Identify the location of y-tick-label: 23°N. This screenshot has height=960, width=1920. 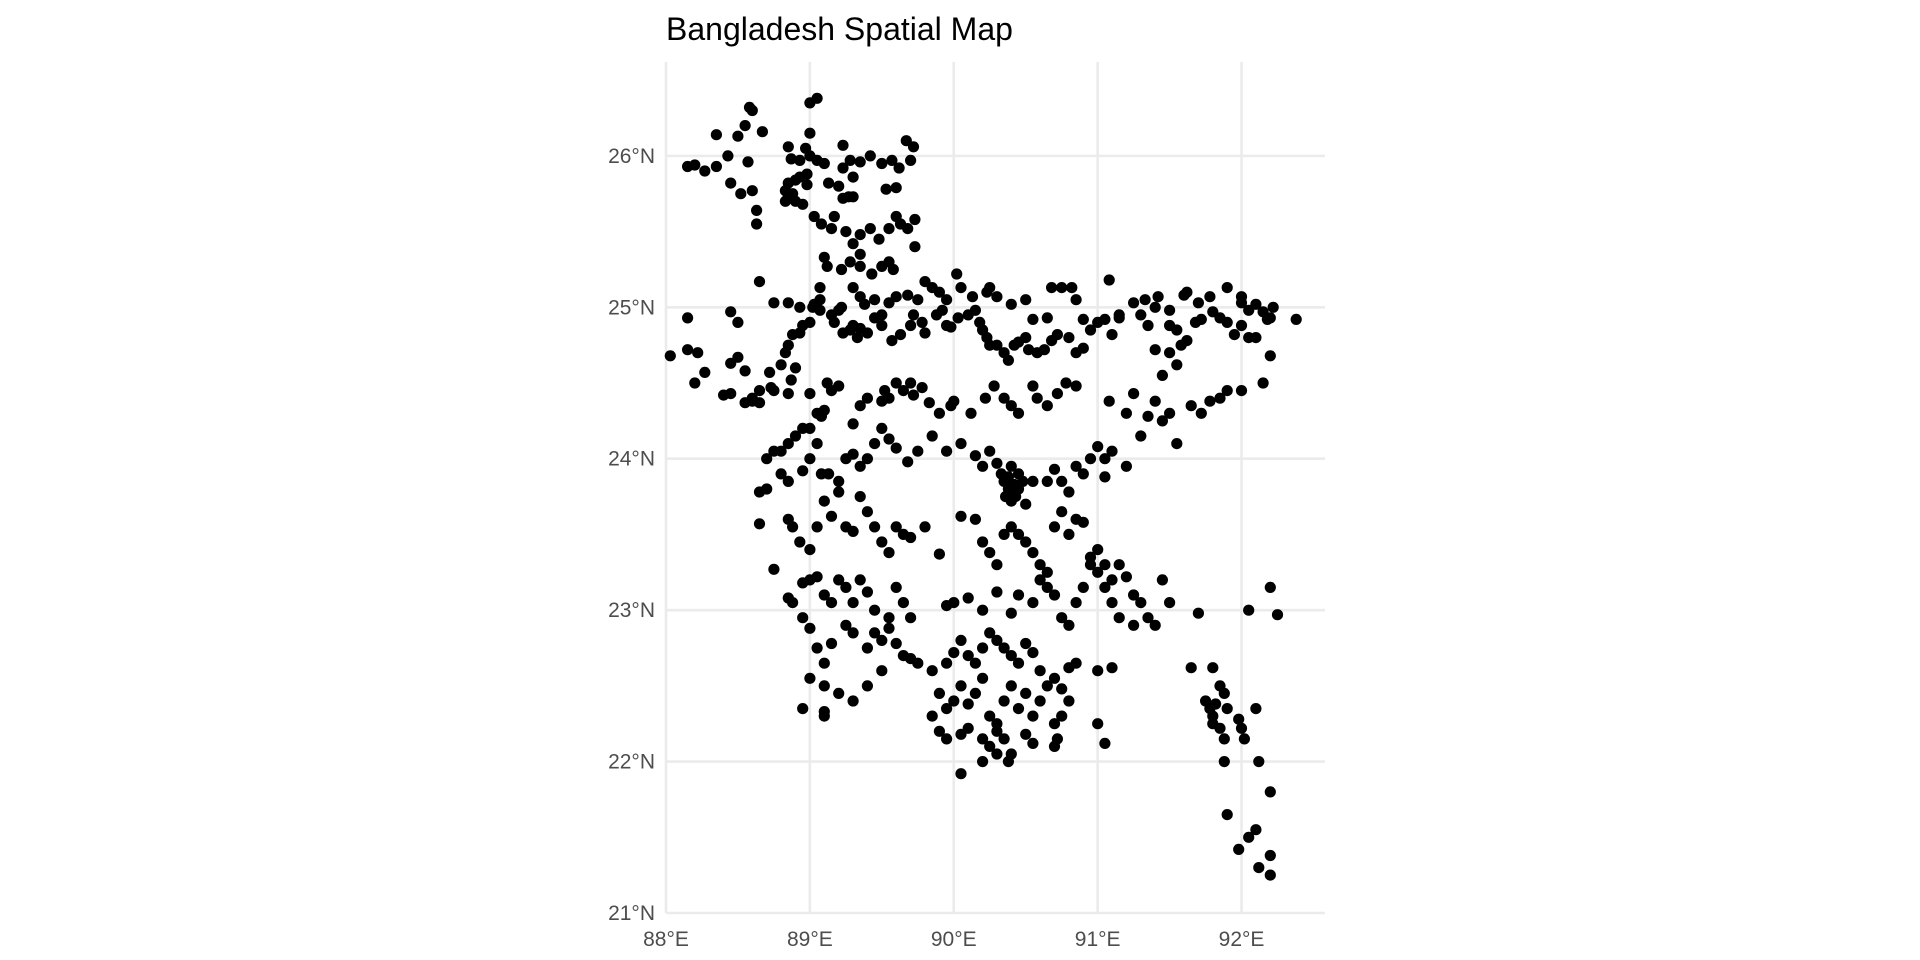
(631, 610).